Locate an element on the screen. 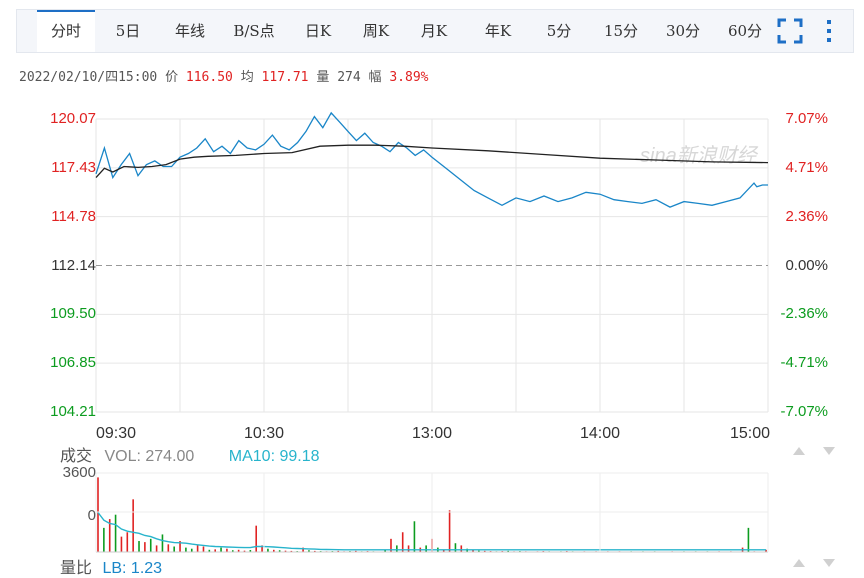 The image size is (864, 578). period-tab-bar: 分时 5日 年线 B/S点 日K 周K 月K 年K 5分 15分 30分 60分 is located at coordinates (435, 31).